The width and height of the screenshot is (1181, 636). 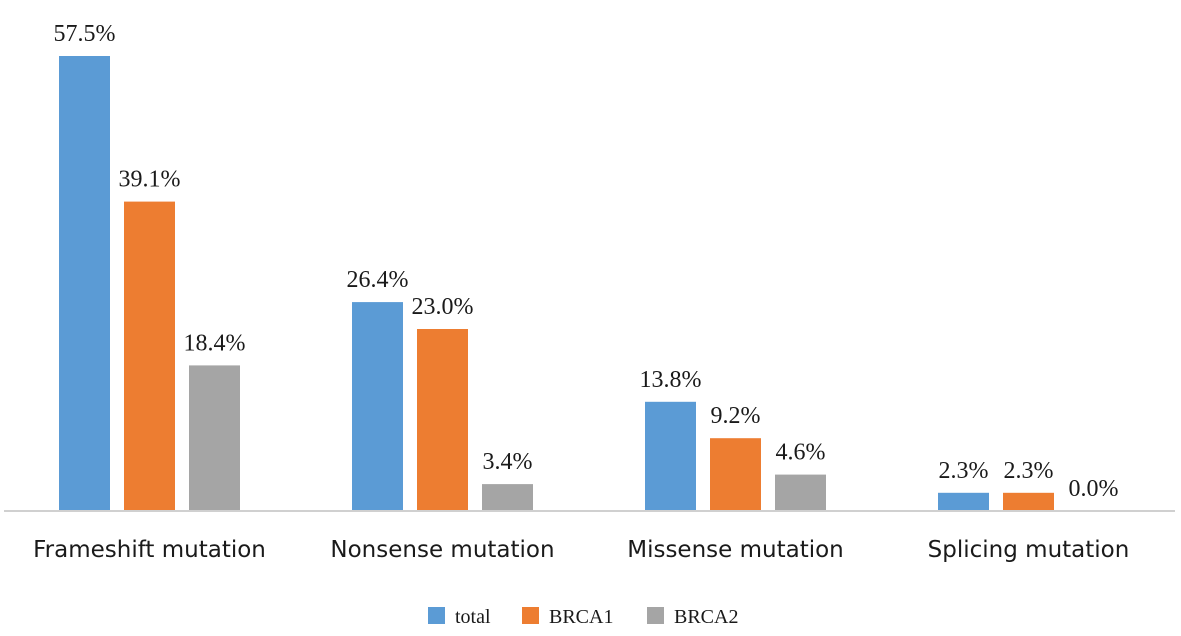 I want to click on value-label-brca2-2: 3.4%, so click(x=508, y=462).